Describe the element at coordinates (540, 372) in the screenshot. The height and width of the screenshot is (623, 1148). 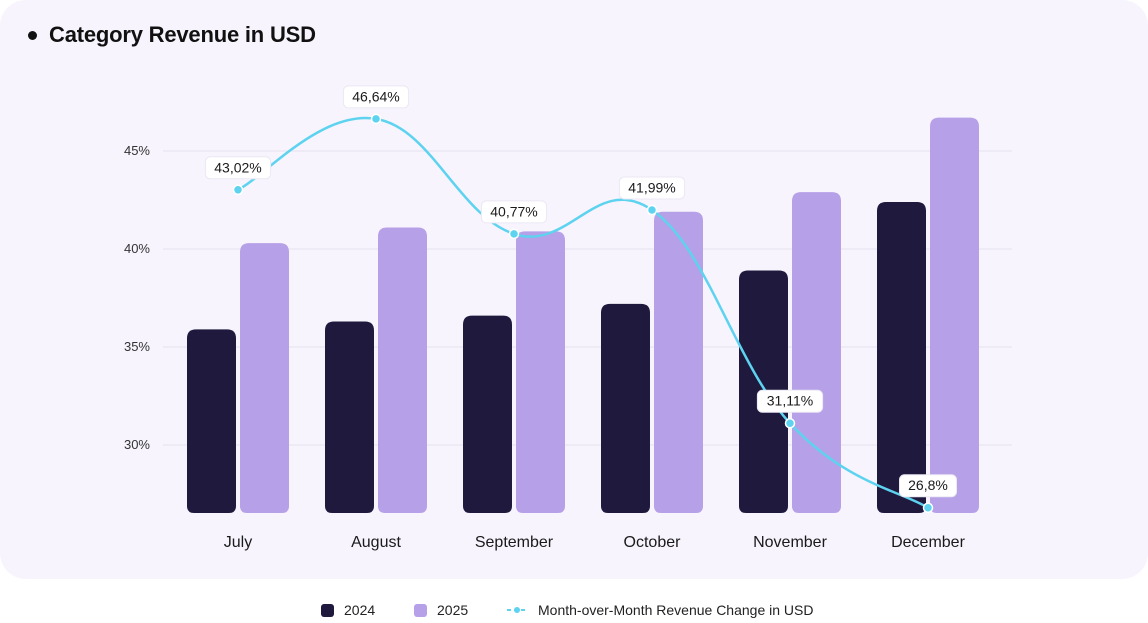
I see `bar-2025-september` at that location.